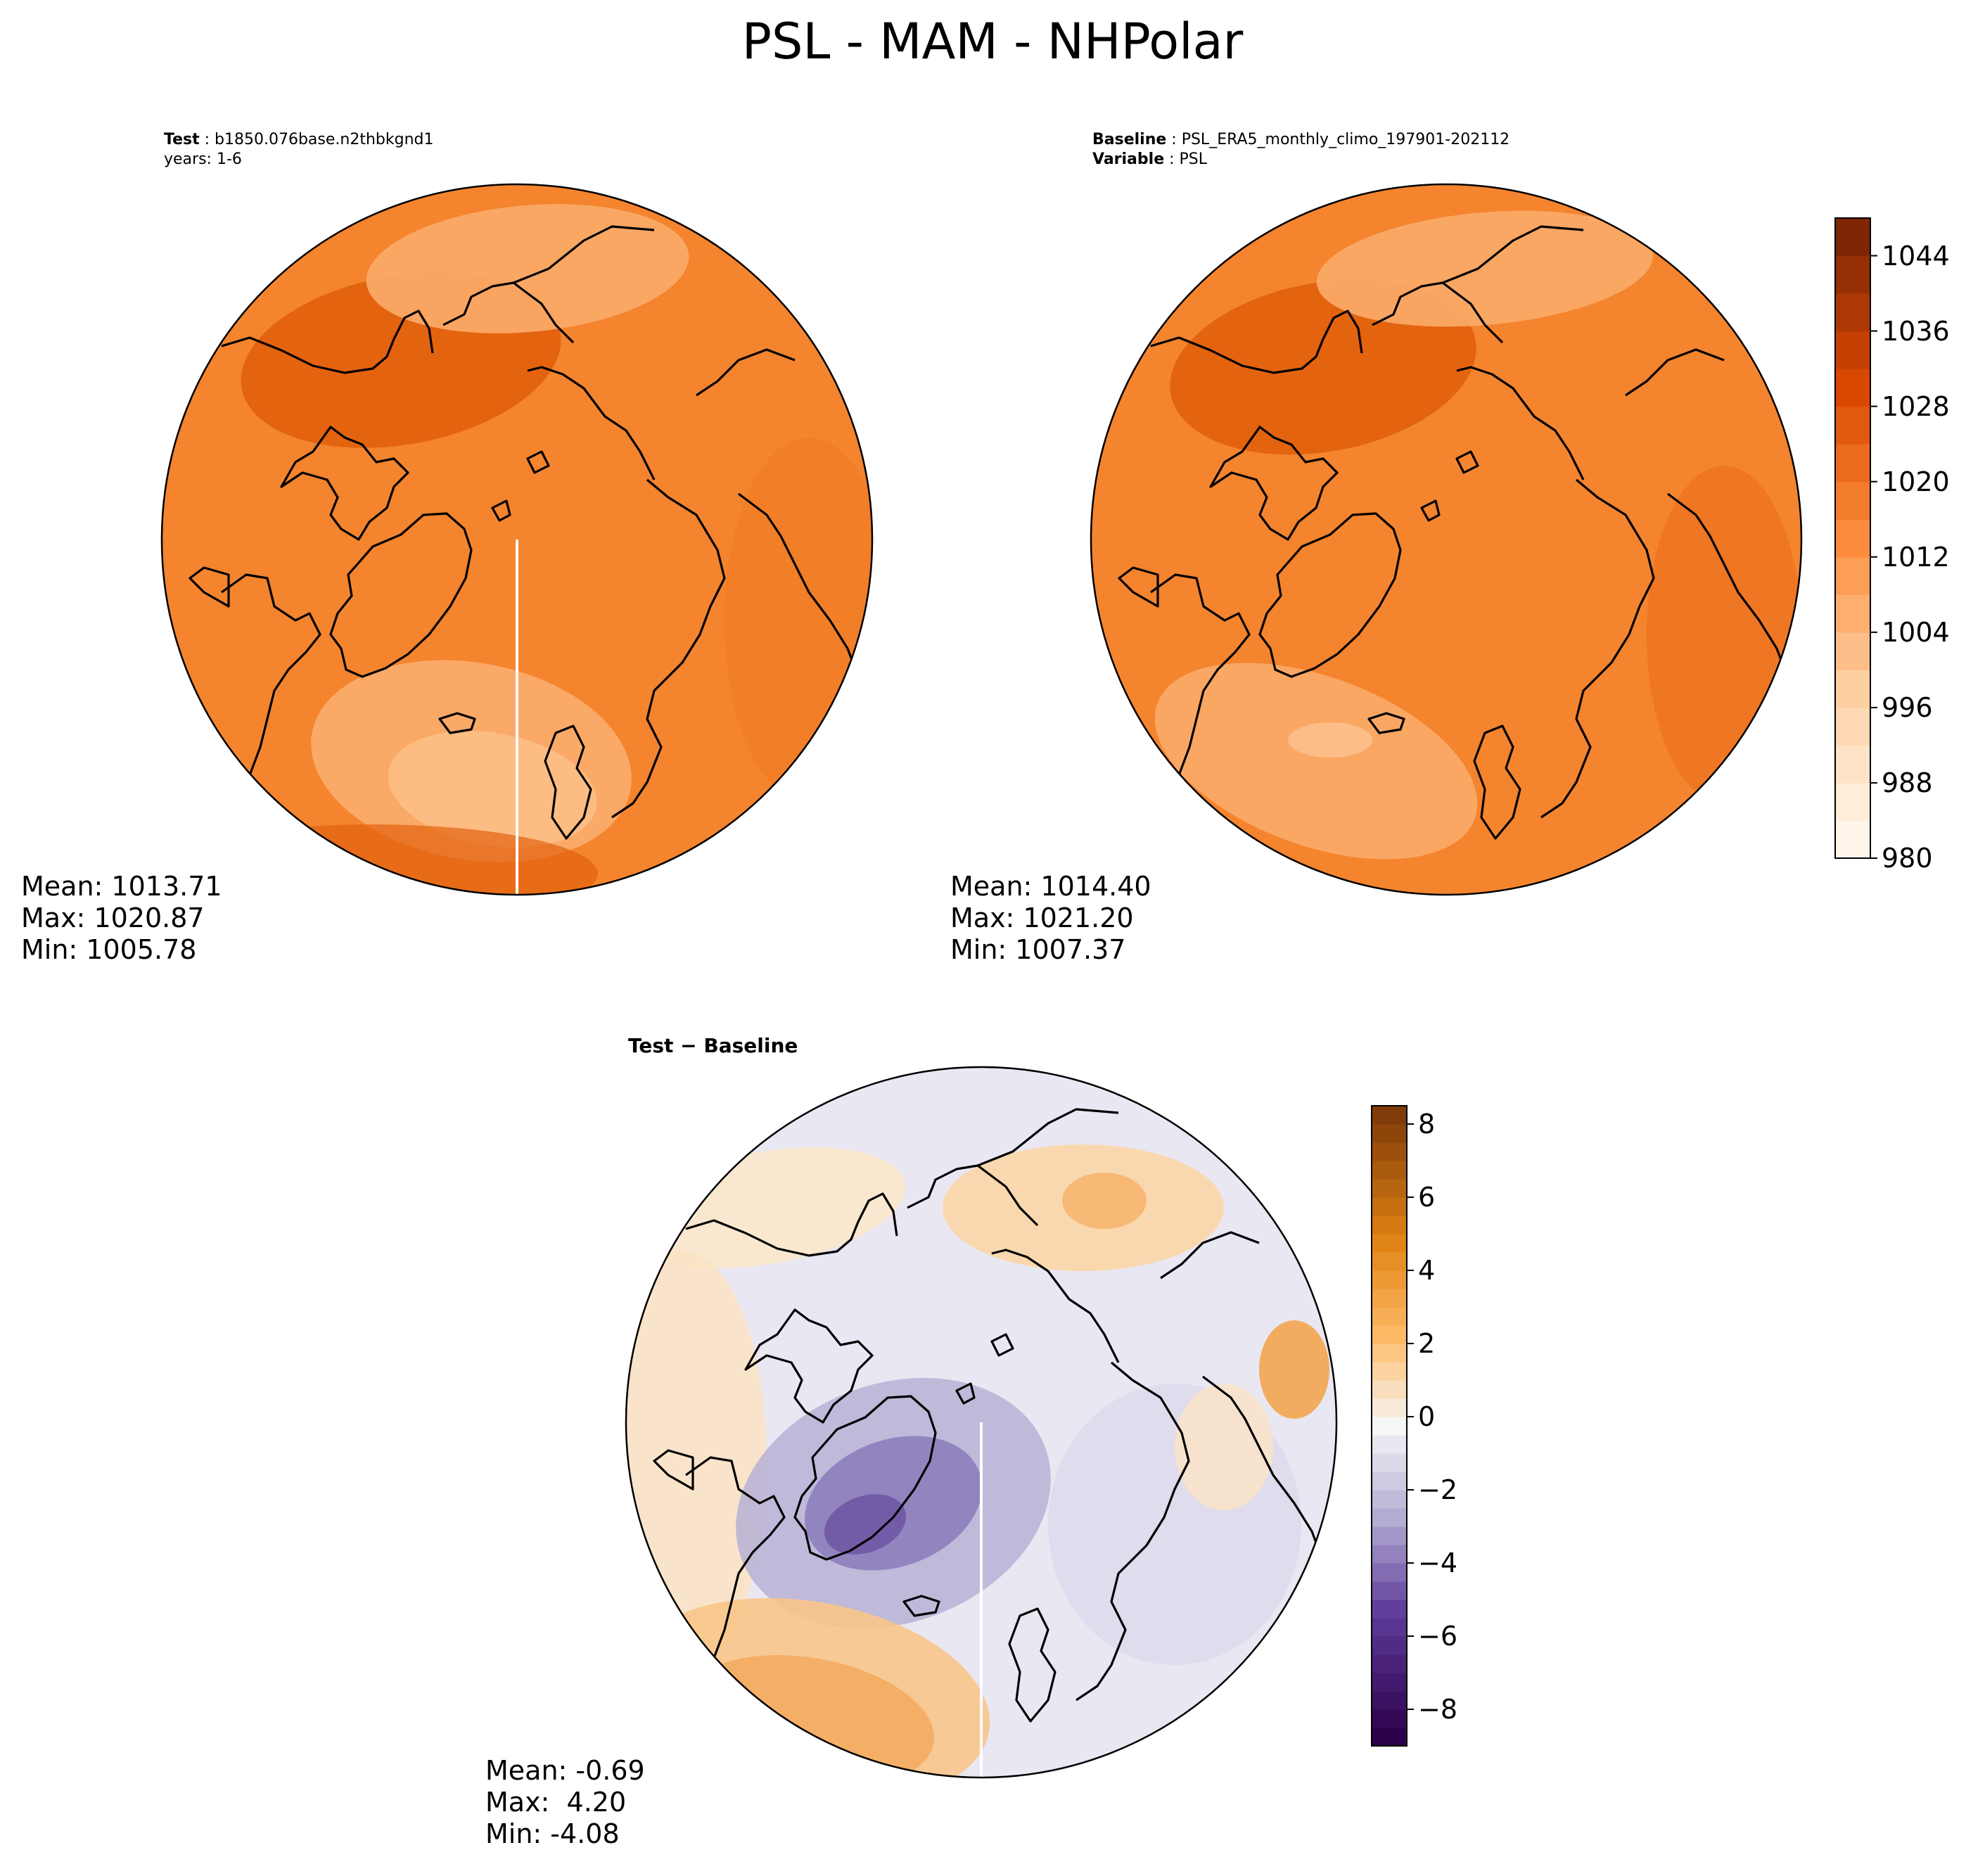 The width and height of the screenshot is (1985, 1876). What do you see at coordinates (1438, 1636) in the screenshot?
I see `colorbar-tick-label: −6` at bounding box center [1438, 1636].